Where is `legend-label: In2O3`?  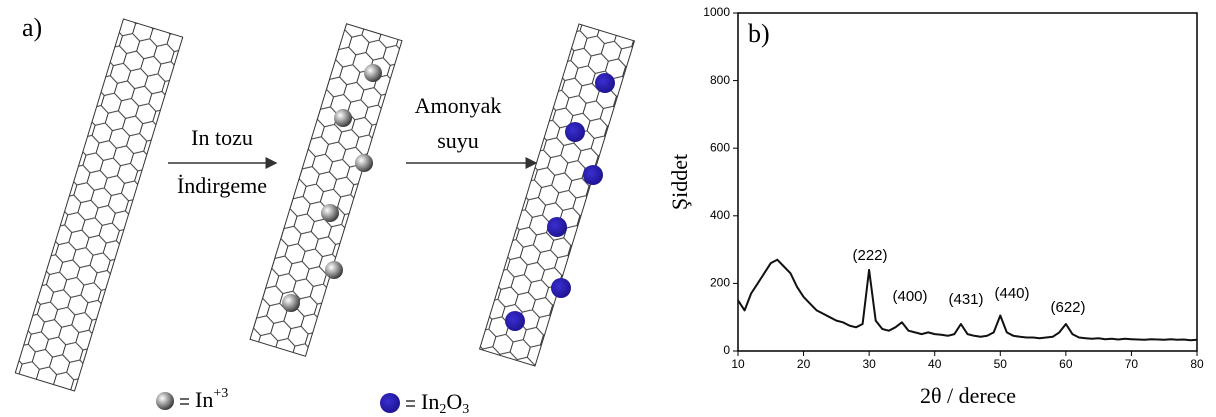 legend-label: In2O3 is located at coordinates (445, 403).